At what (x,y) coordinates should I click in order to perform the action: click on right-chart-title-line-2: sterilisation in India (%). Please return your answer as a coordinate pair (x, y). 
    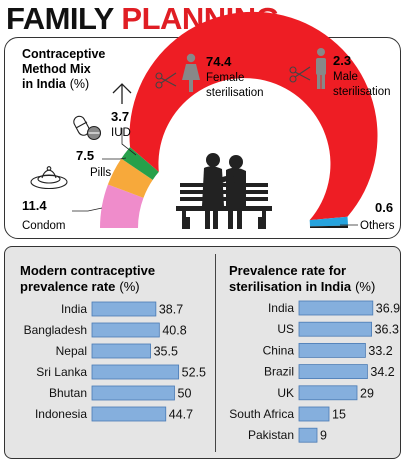
    Looking at the image, I should click on (302, 286).